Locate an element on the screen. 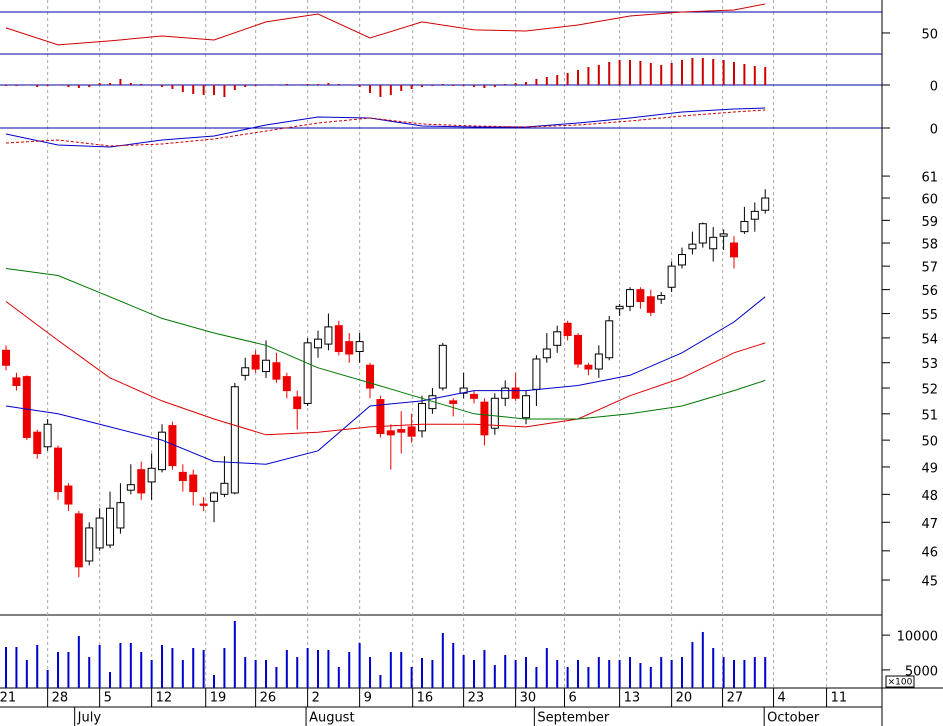 The height and width of the screenshot is (726, 943). line-series is located at coordinates (385, 127).